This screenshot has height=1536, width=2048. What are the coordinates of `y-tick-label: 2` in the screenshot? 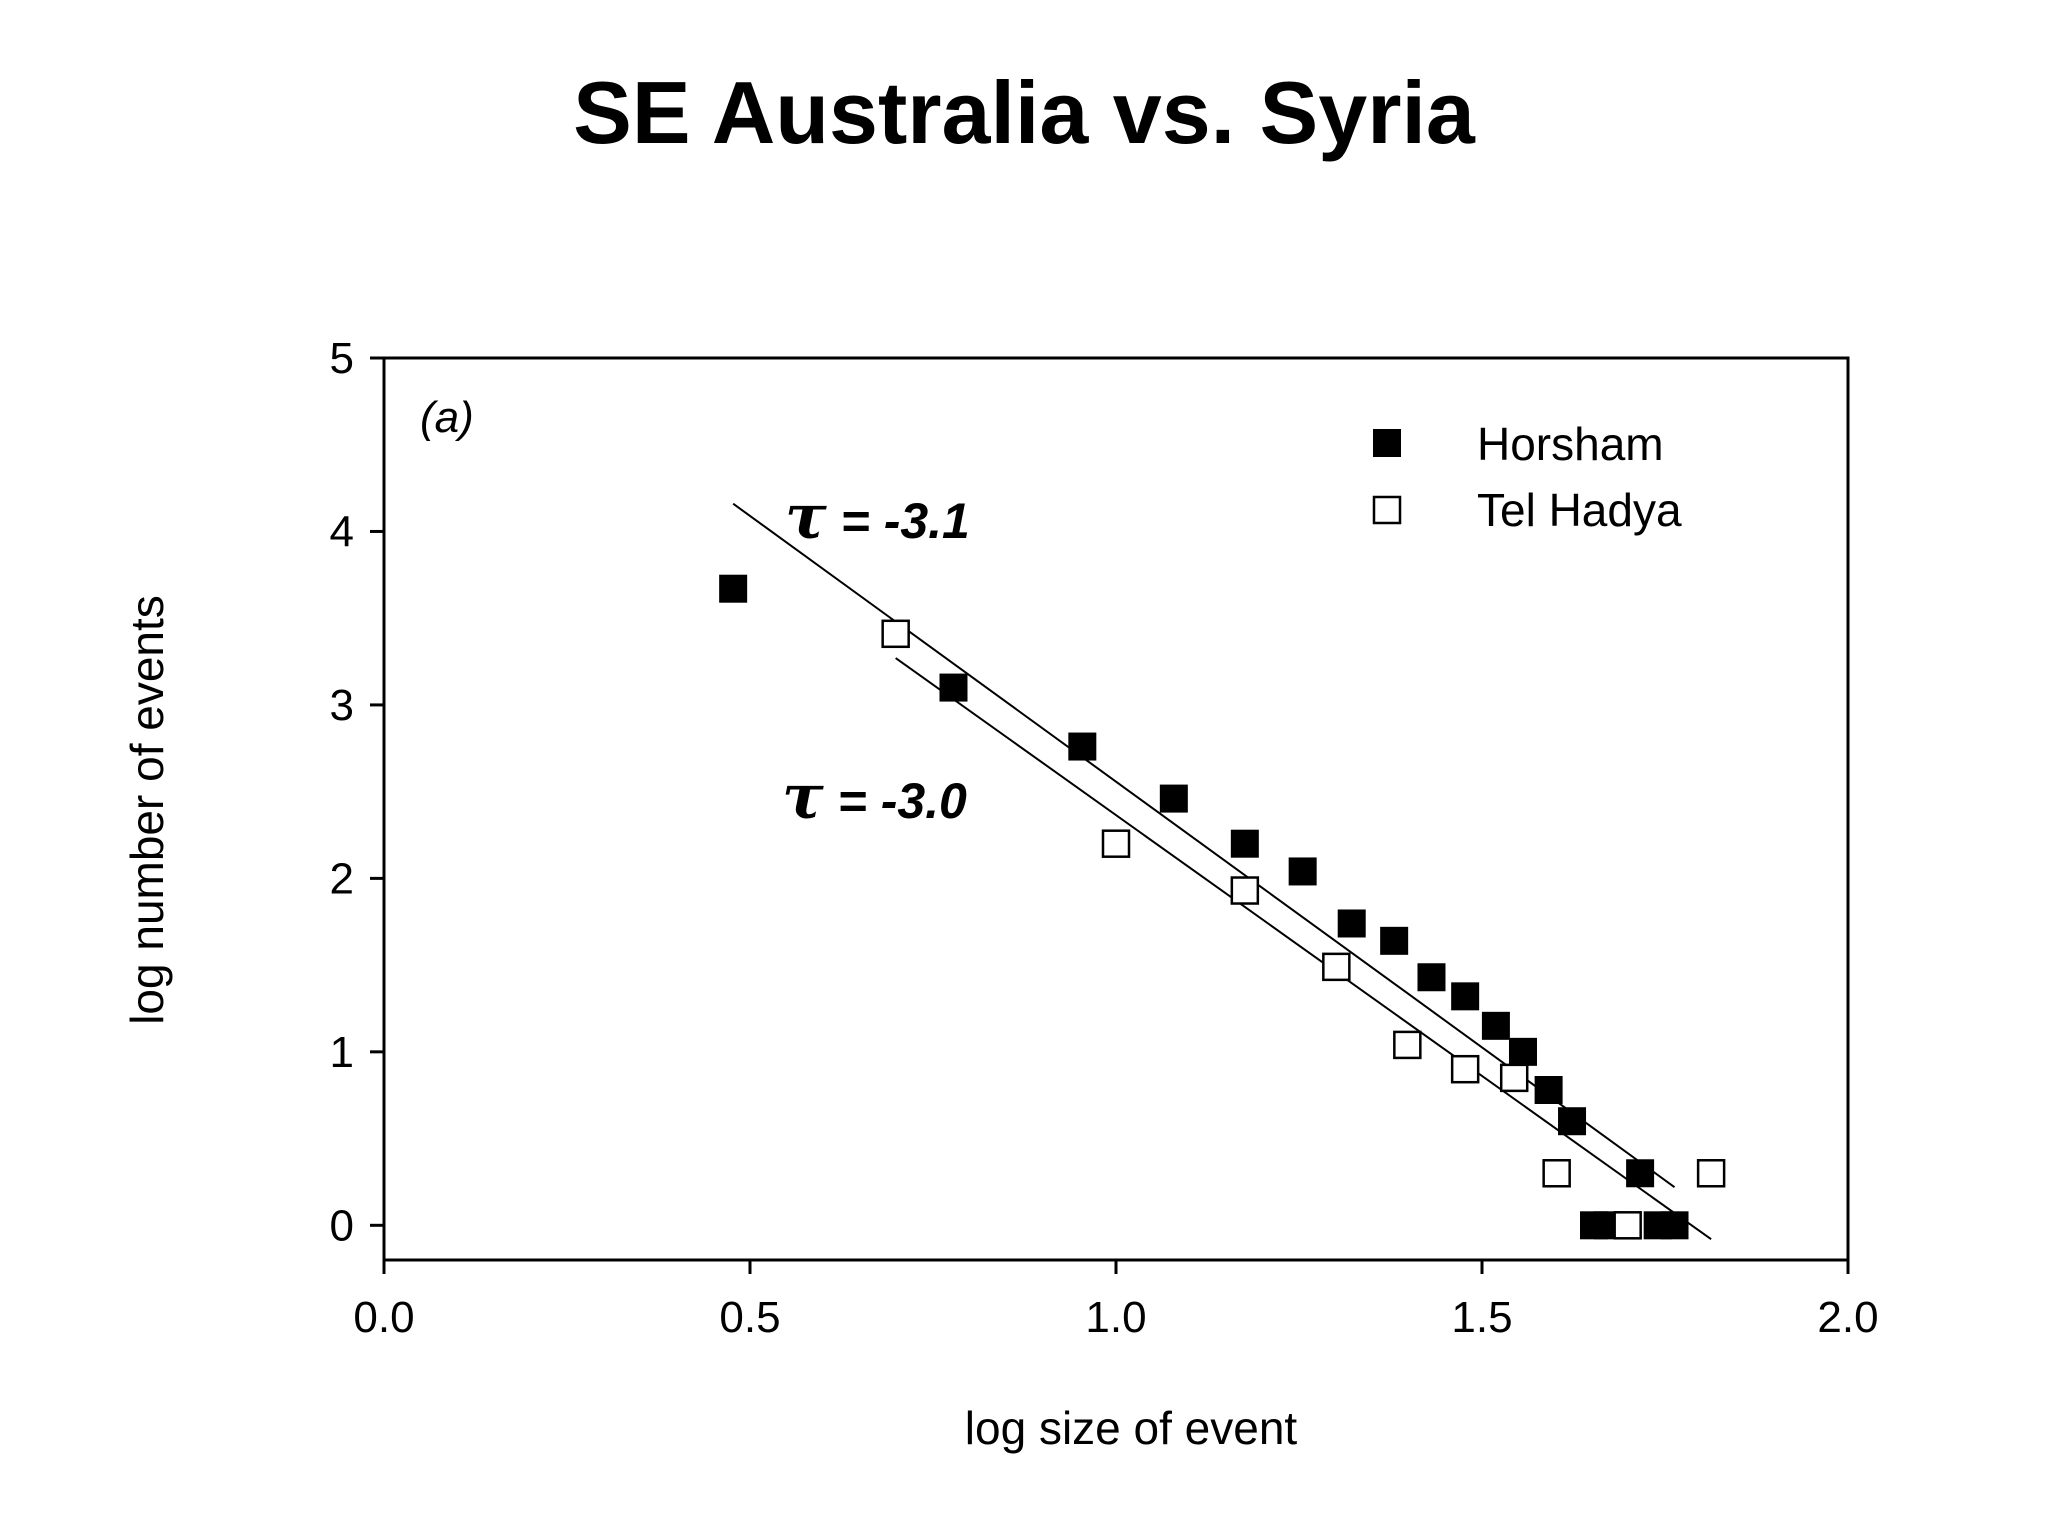 It's located at (342, 878).